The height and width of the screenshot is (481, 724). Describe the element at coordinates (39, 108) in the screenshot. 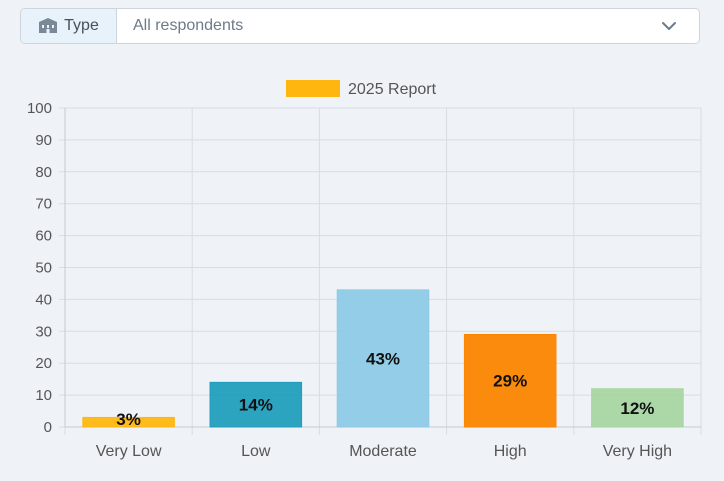

I see `y-tick-label: 100` at that location.